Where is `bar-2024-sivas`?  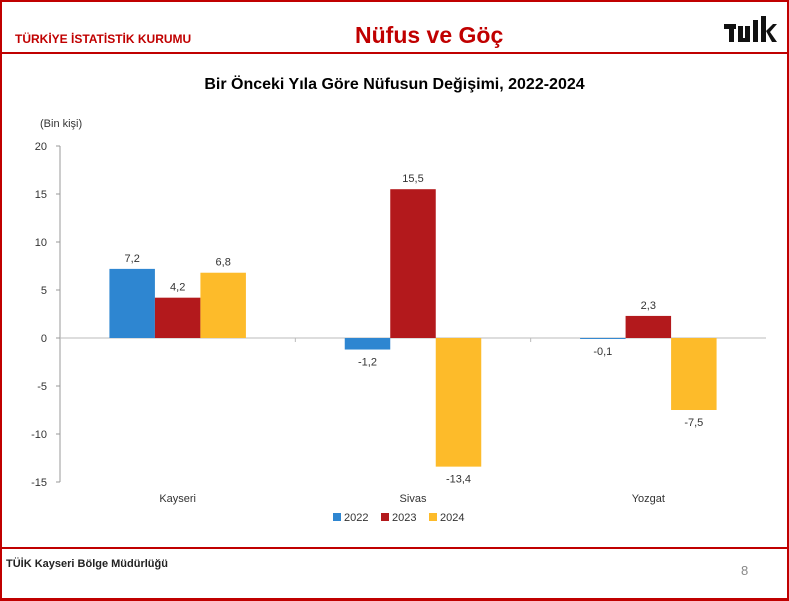 bar-2024-sivas is located at coordinates (458, 402).